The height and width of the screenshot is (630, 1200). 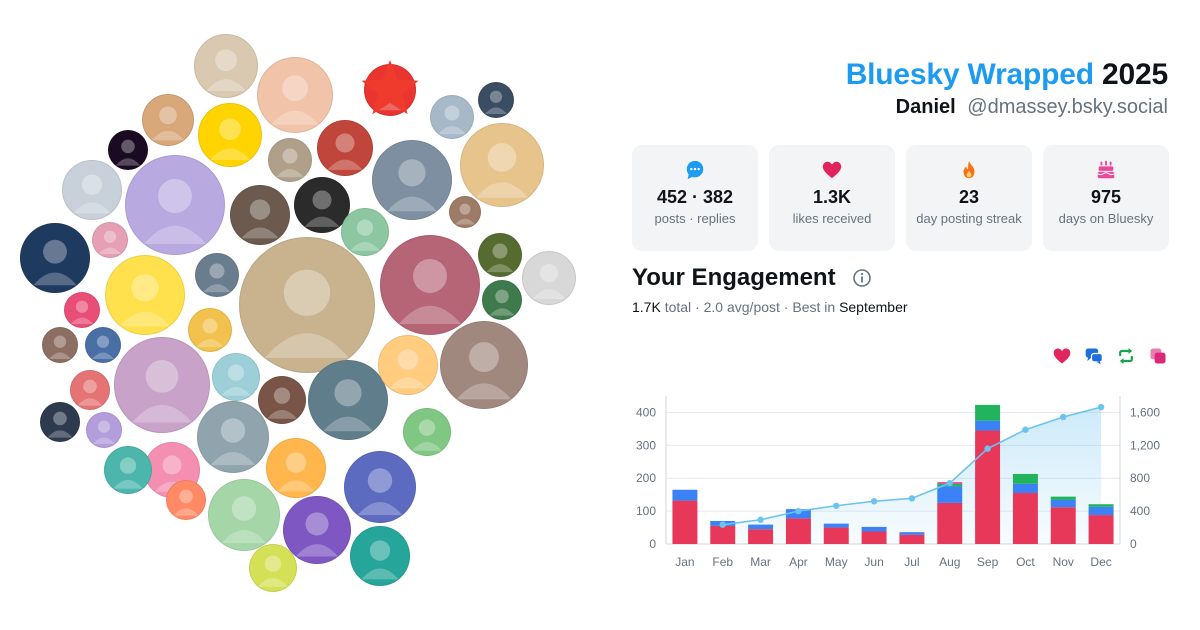 I want to click on quote-icon, so click(x=1158, y=356).